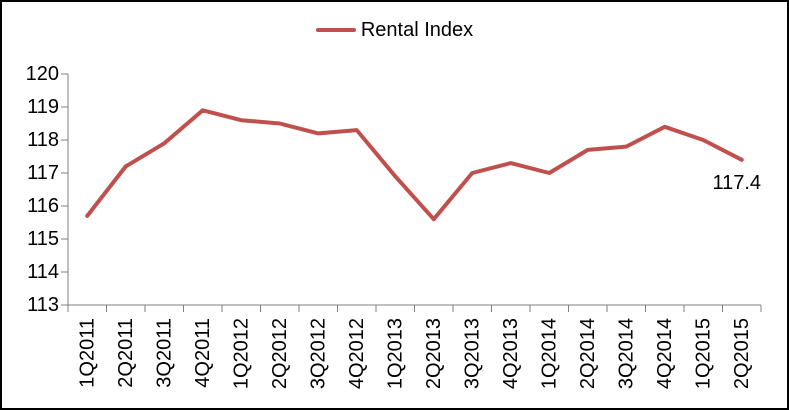 This screenshot has width=789, height=410. Describe the element at coordinates (742, 353) in the screenshot. I see `x-axis-tick-label: 2Q2015` at that location.